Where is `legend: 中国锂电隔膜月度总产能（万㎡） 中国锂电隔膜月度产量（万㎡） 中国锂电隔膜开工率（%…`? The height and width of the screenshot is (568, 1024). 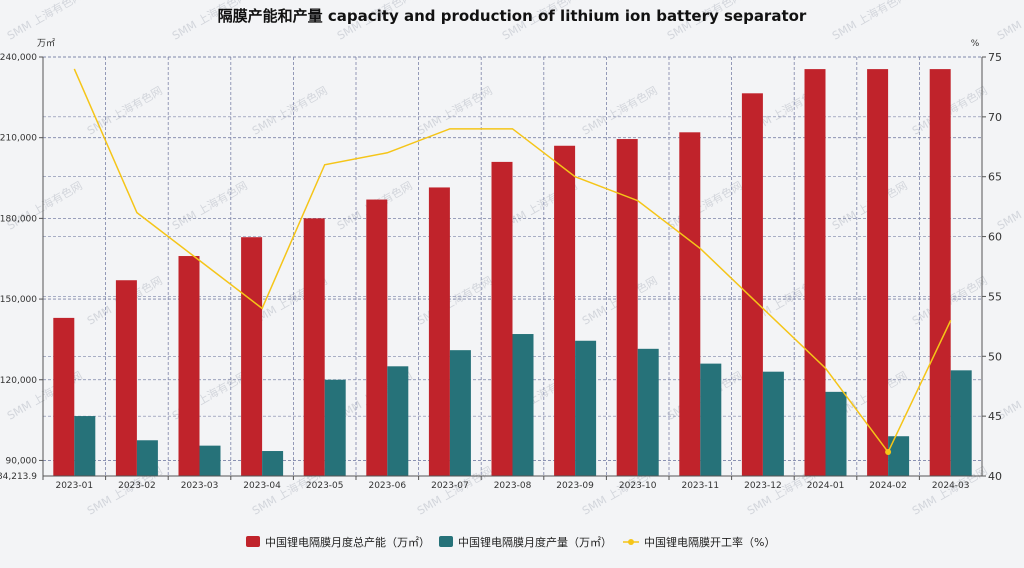
legend: 中国锂电隔膜月度总产能（万㎡） 中国锂电隔膜月度产量（万㎡） 中国锂电隔膜开工率（%… is located at coordinates (510, 542).